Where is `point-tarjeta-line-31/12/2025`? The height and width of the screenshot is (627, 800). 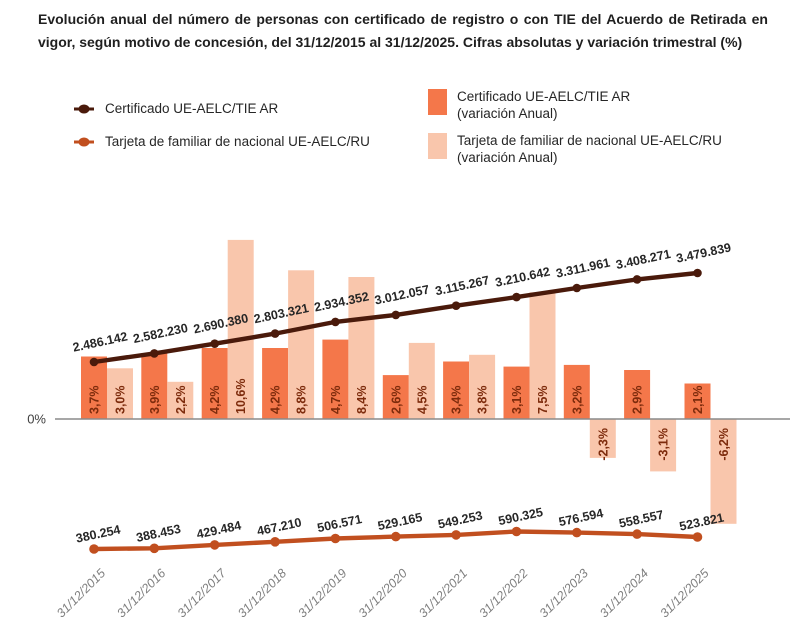
point-tarjeta-line-31/12/2025 is located at coordinates (697, 537).